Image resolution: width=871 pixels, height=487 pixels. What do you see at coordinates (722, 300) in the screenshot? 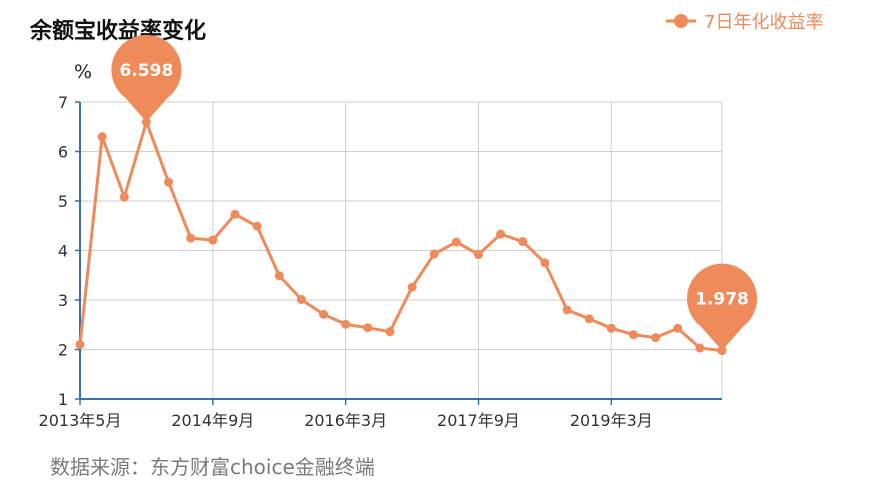
I see `annotation-label: 1.978` at bounding box center [722, 300].